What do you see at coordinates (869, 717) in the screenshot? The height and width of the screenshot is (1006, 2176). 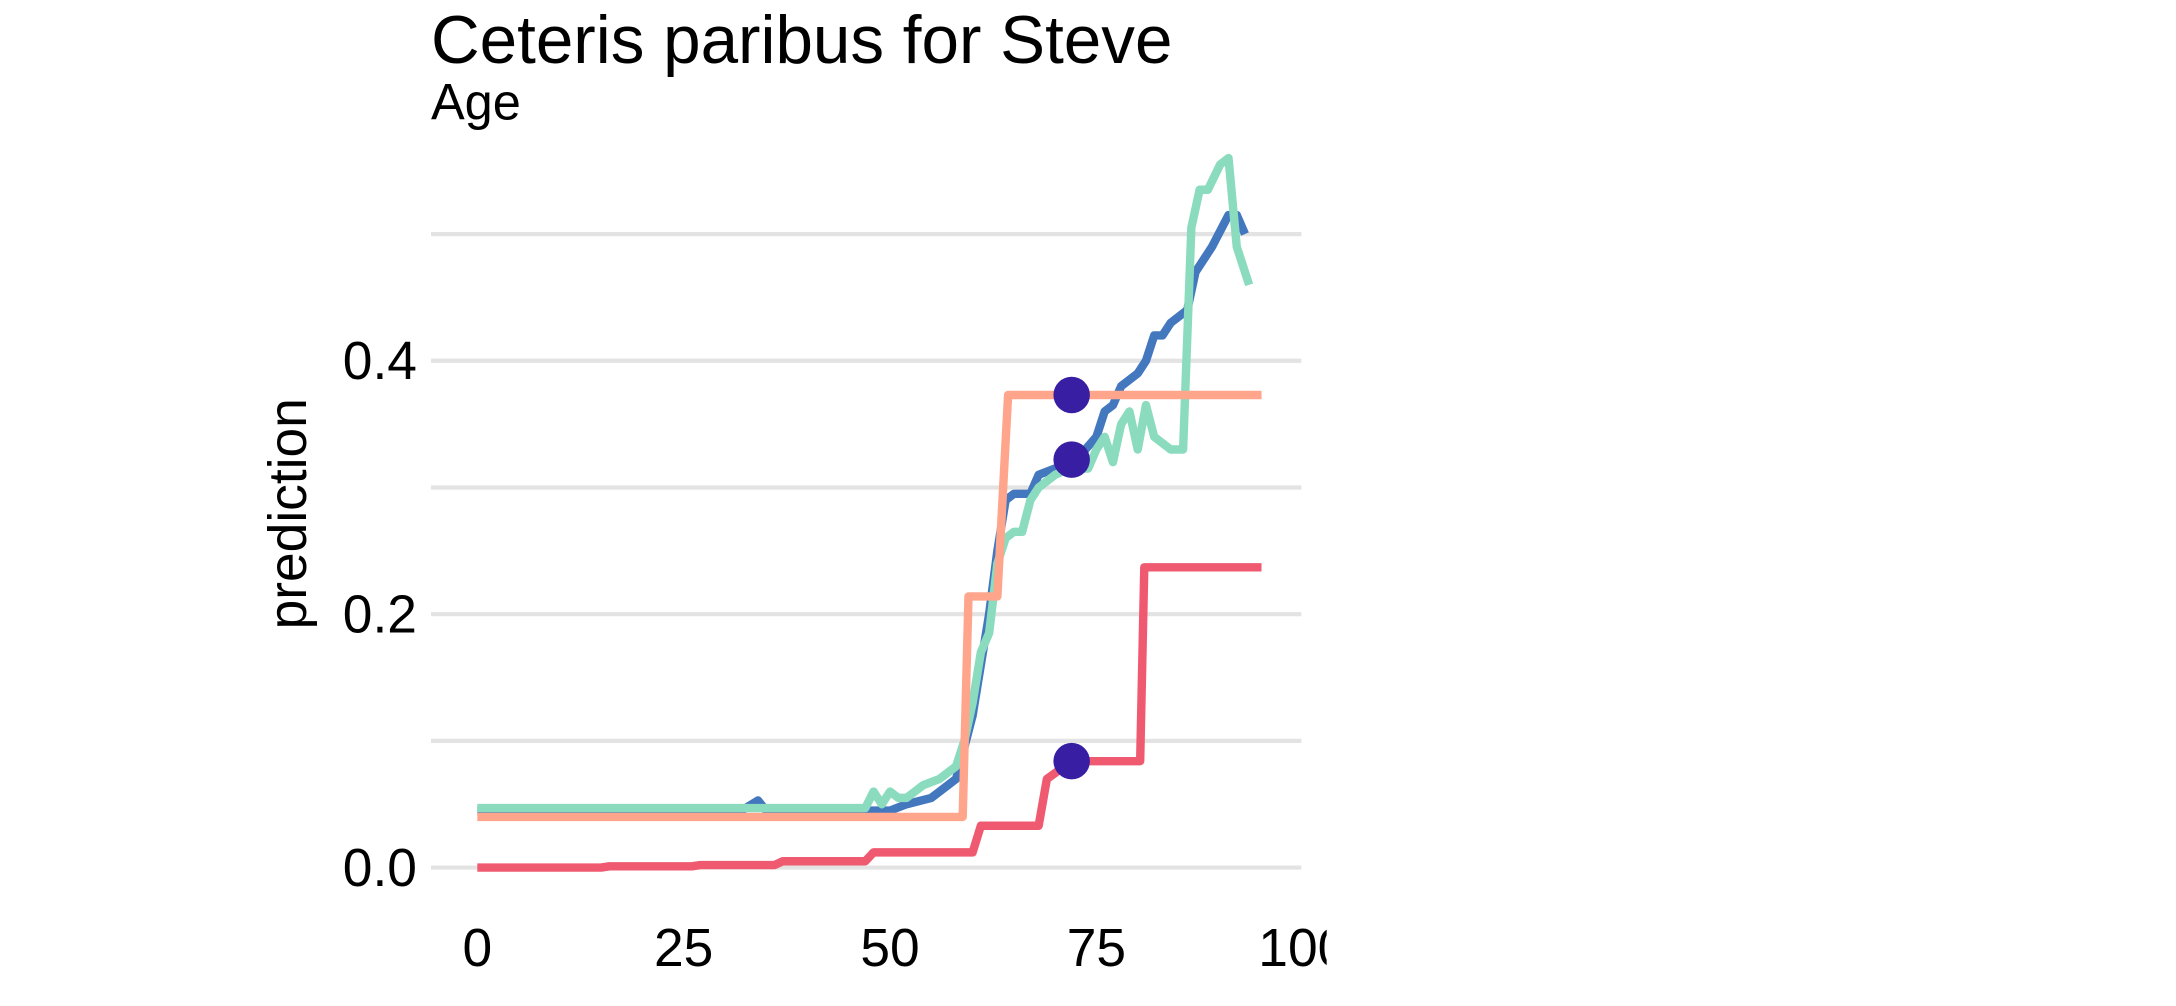 I see `series-line` at bounding box center [869, 717].